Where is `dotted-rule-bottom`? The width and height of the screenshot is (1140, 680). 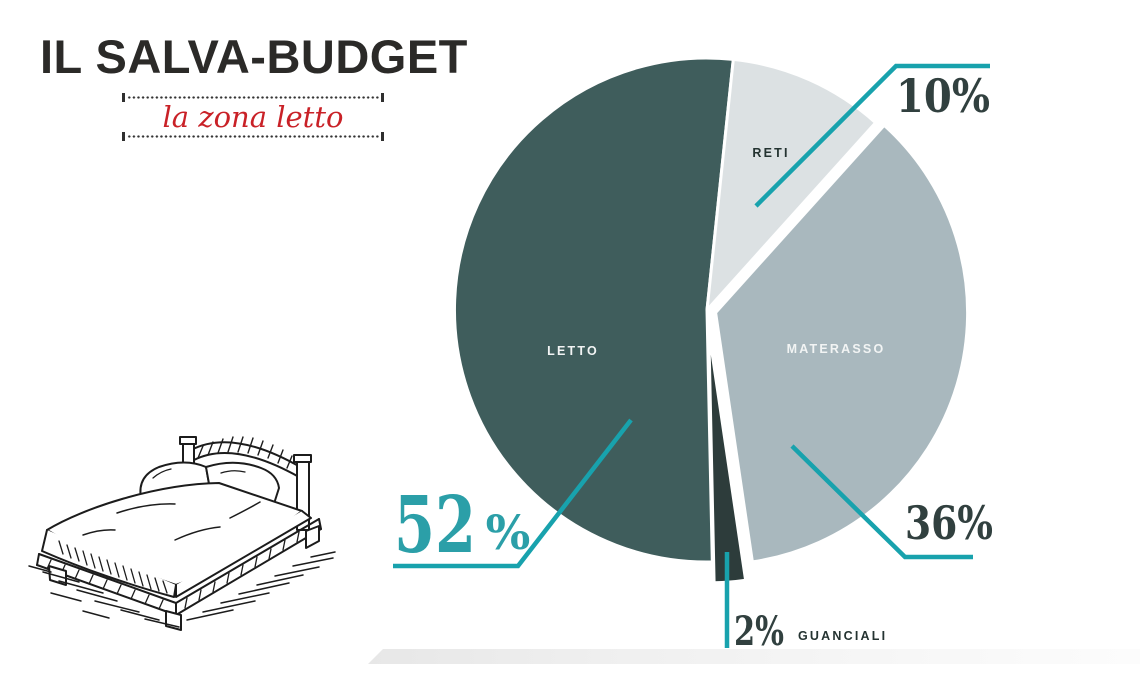 dotted-rule-bottom is located at coordinates (253, 136).